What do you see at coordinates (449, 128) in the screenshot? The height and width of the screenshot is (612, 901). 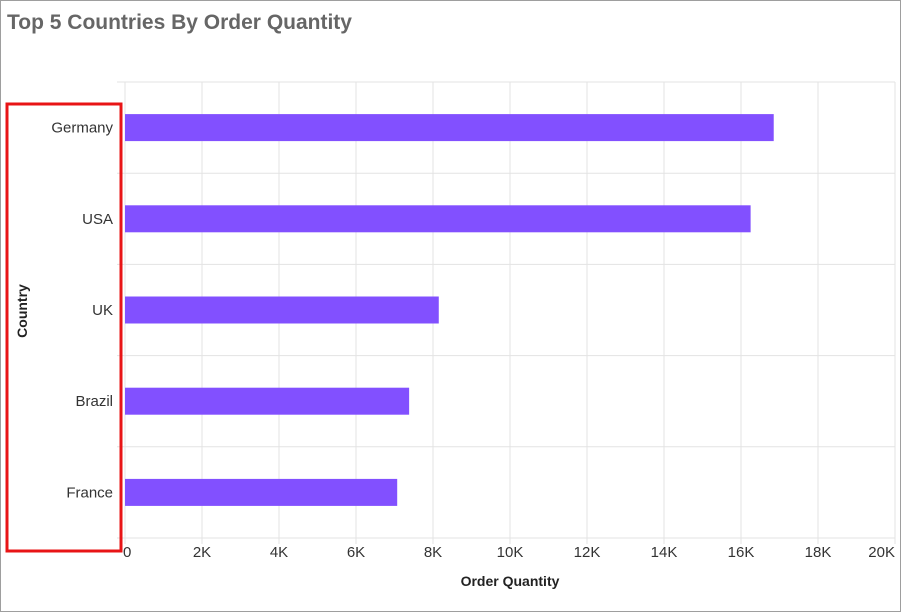 I see `bar-germany` at bounding box center [449, 128].